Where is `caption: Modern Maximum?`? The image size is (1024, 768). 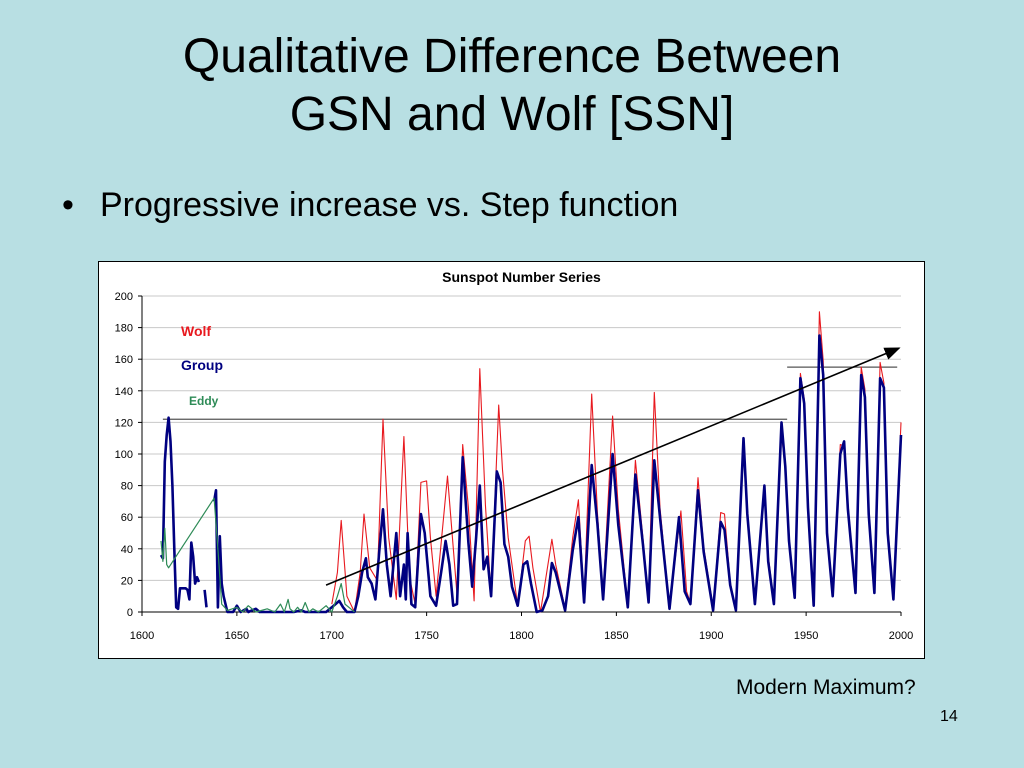 caption: Modern Maximum? is located at coordinates (826, 687).